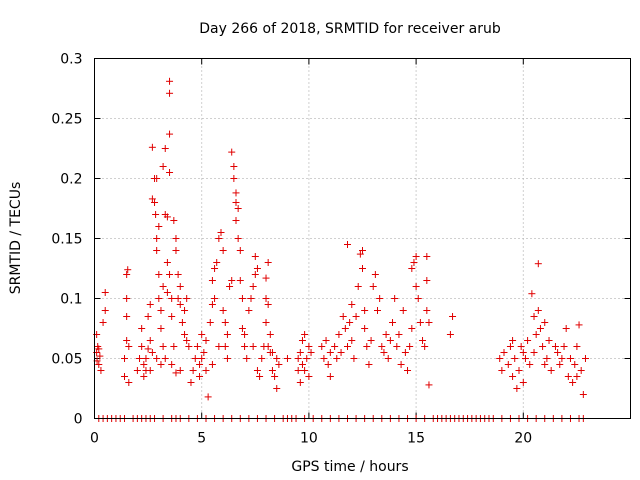 The width and height of the screenshot is (640, 480). Describe the element at coordinates (66, 360) in the screenshot. I see `y-tick-label: 0.05` at that location.